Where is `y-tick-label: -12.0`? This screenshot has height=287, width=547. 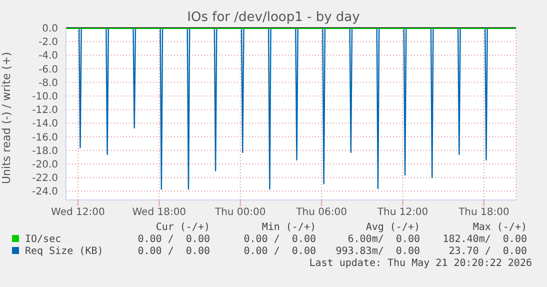
y-tick-label: -12.0 is located at coordinates (45, 110).